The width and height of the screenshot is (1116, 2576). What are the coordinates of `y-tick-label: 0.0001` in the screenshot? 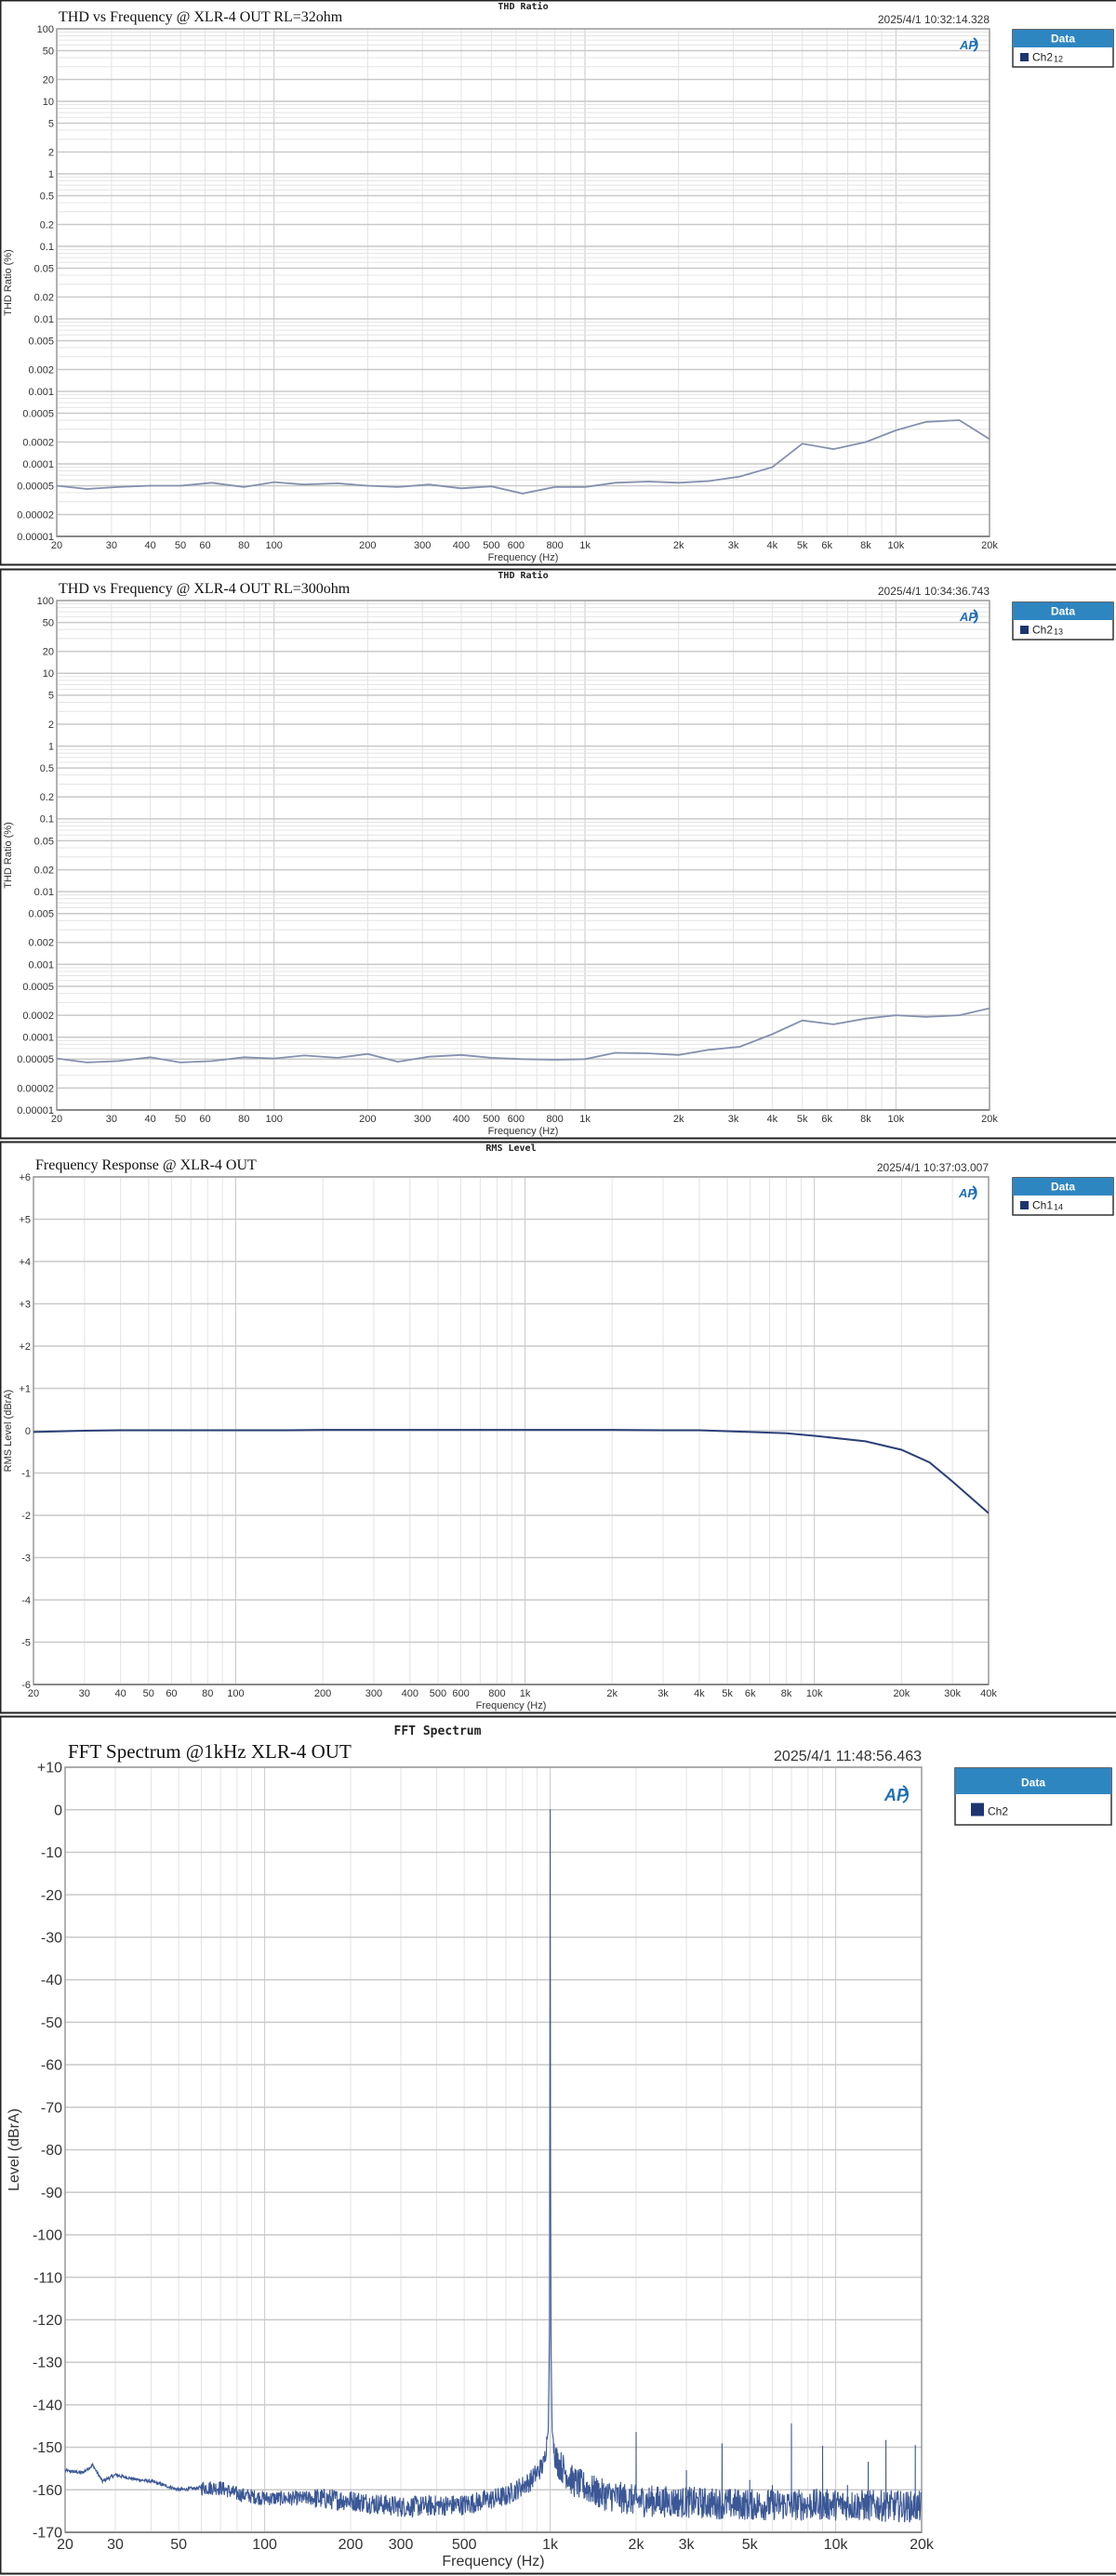 It's located at (38, 1038).